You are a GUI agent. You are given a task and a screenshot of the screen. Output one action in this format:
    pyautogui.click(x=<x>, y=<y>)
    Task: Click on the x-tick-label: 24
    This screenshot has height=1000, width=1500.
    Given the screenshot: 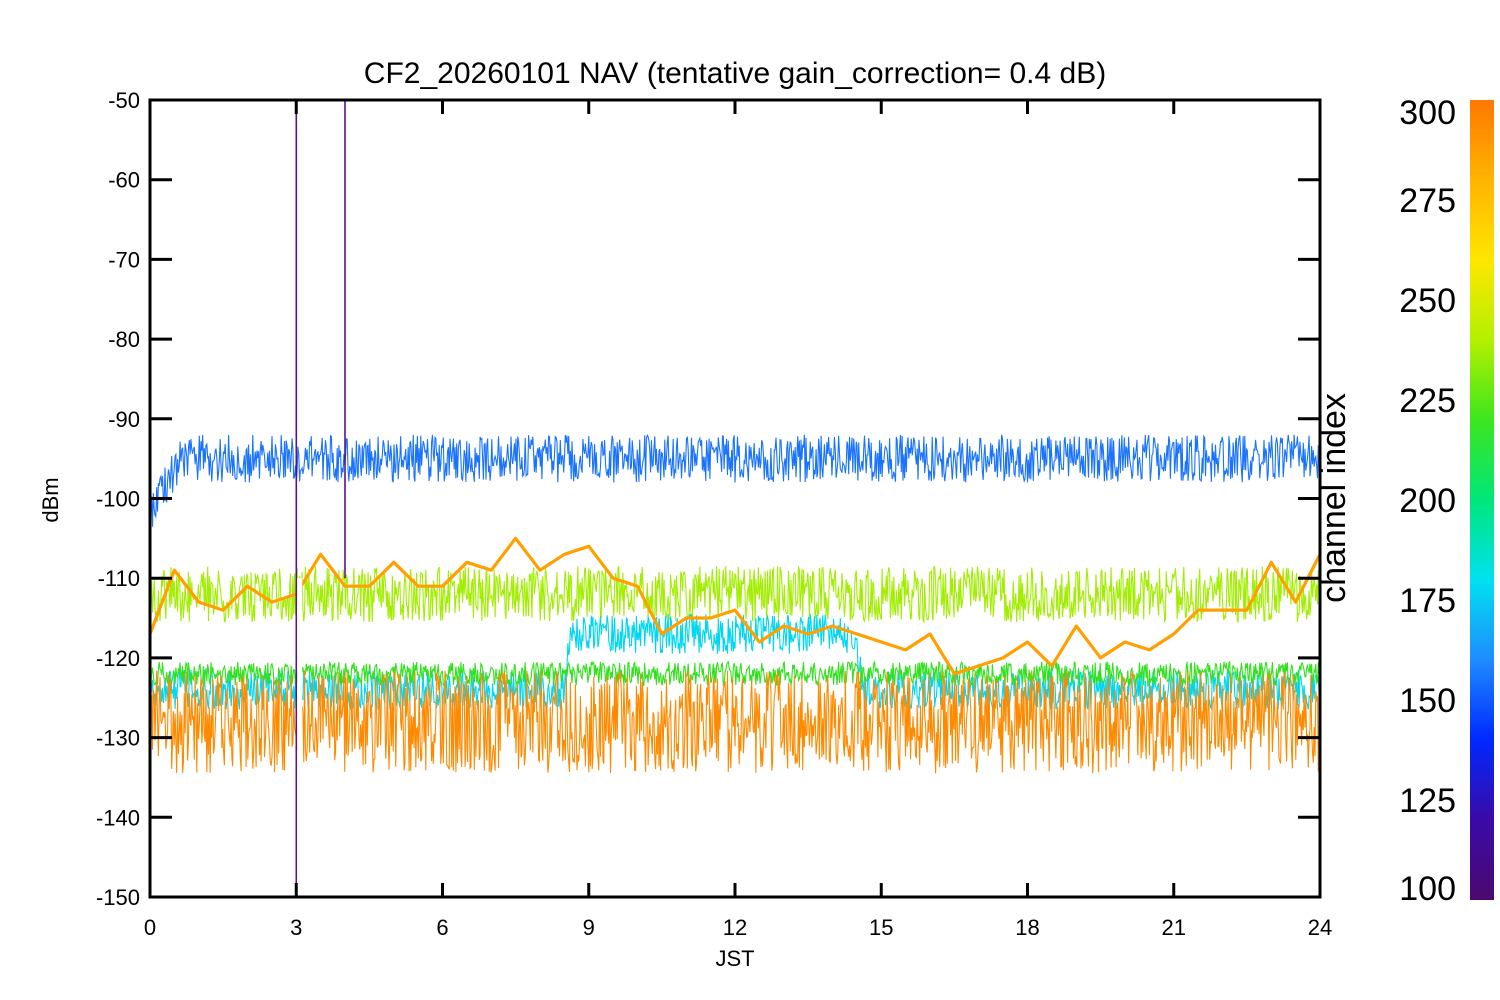 What is the action you would take?
    pyautogui.click(x=1320, y=927)
    